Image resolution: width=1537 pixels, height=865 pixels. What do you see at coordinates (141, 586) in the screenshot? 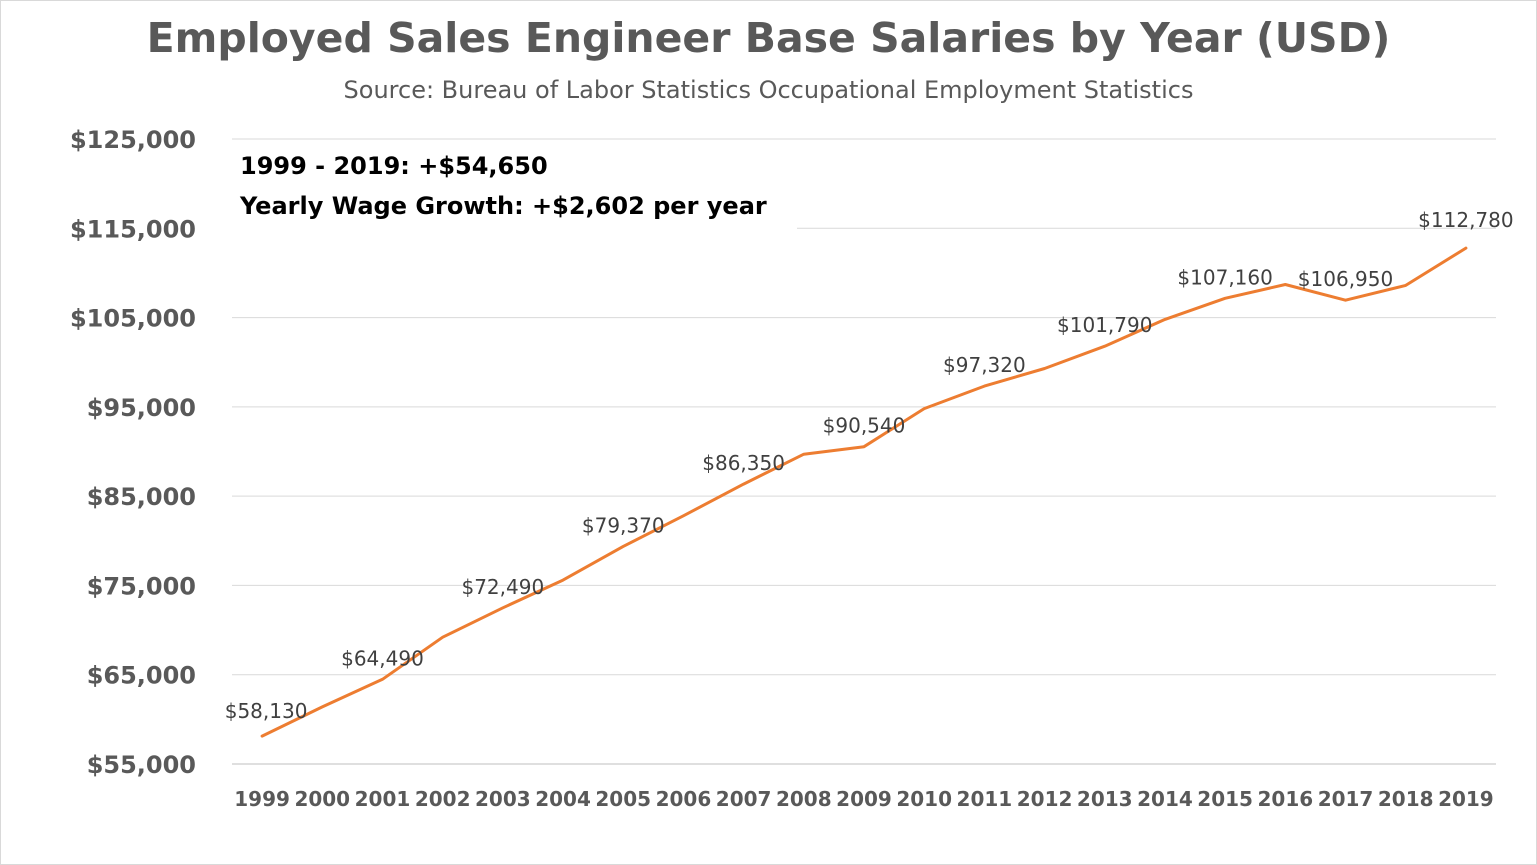
I see `y-tick-label: $75,000` at bounding box center [141, 586].